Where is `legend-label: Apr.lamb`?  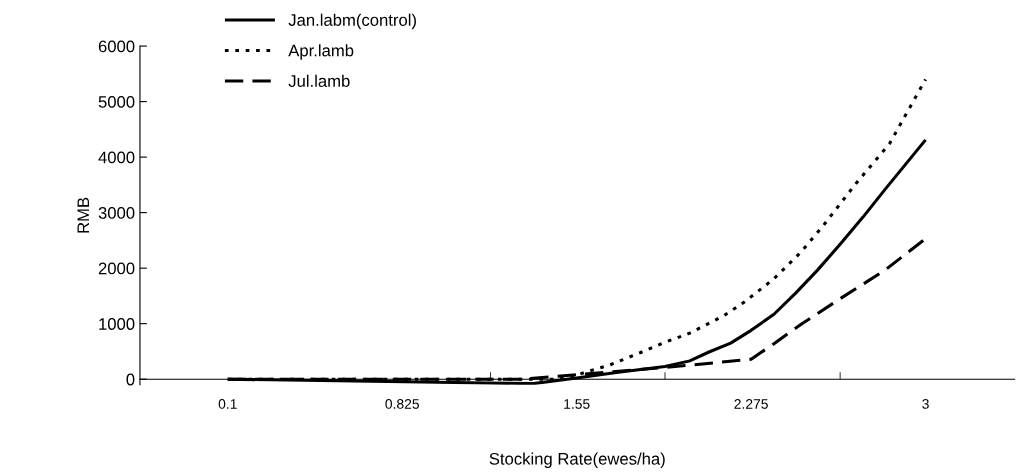
legend-label: Apr.lamb is located at coordinates (321, 52).